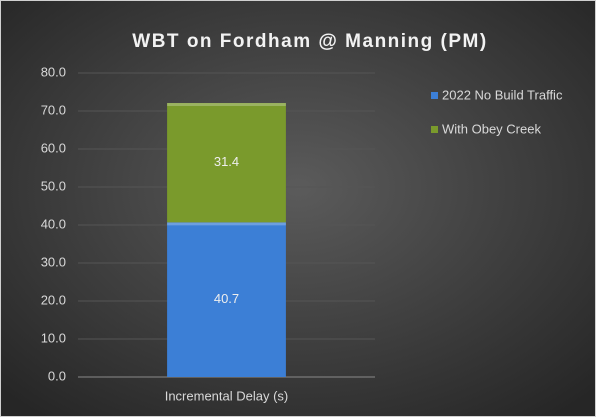 This screenshot has height=417, width=596. I want to click on data-label: 40.7, so click(226, 298).